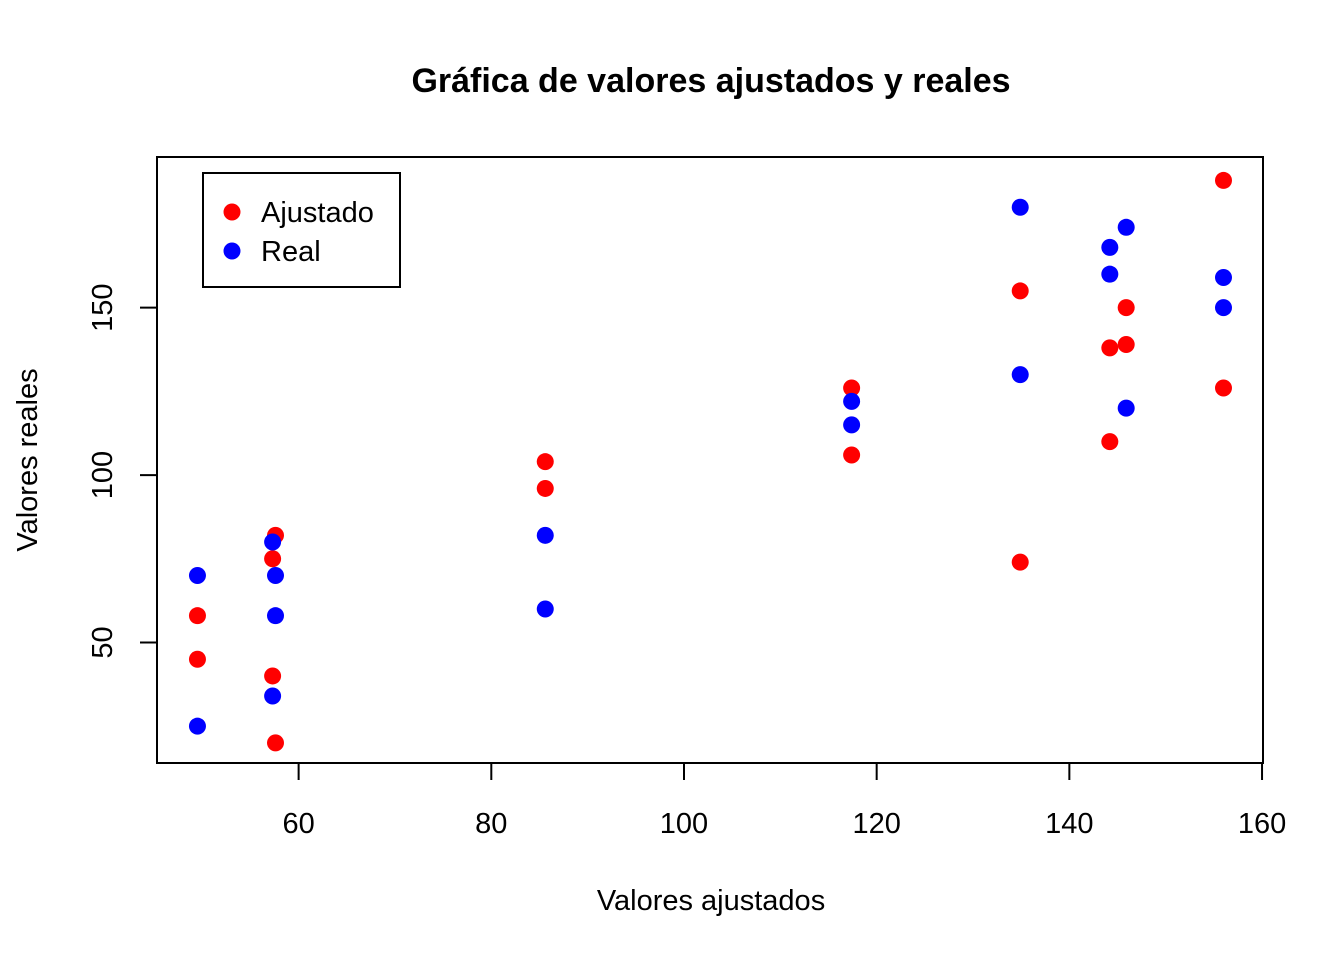 Image resolution: width=1344 pixels, height=960 pixels. What do you see at coordinates (28, 459) in the screenshot?
I see `y-axis-label: Valores reales` at bounding box center [28, 459].